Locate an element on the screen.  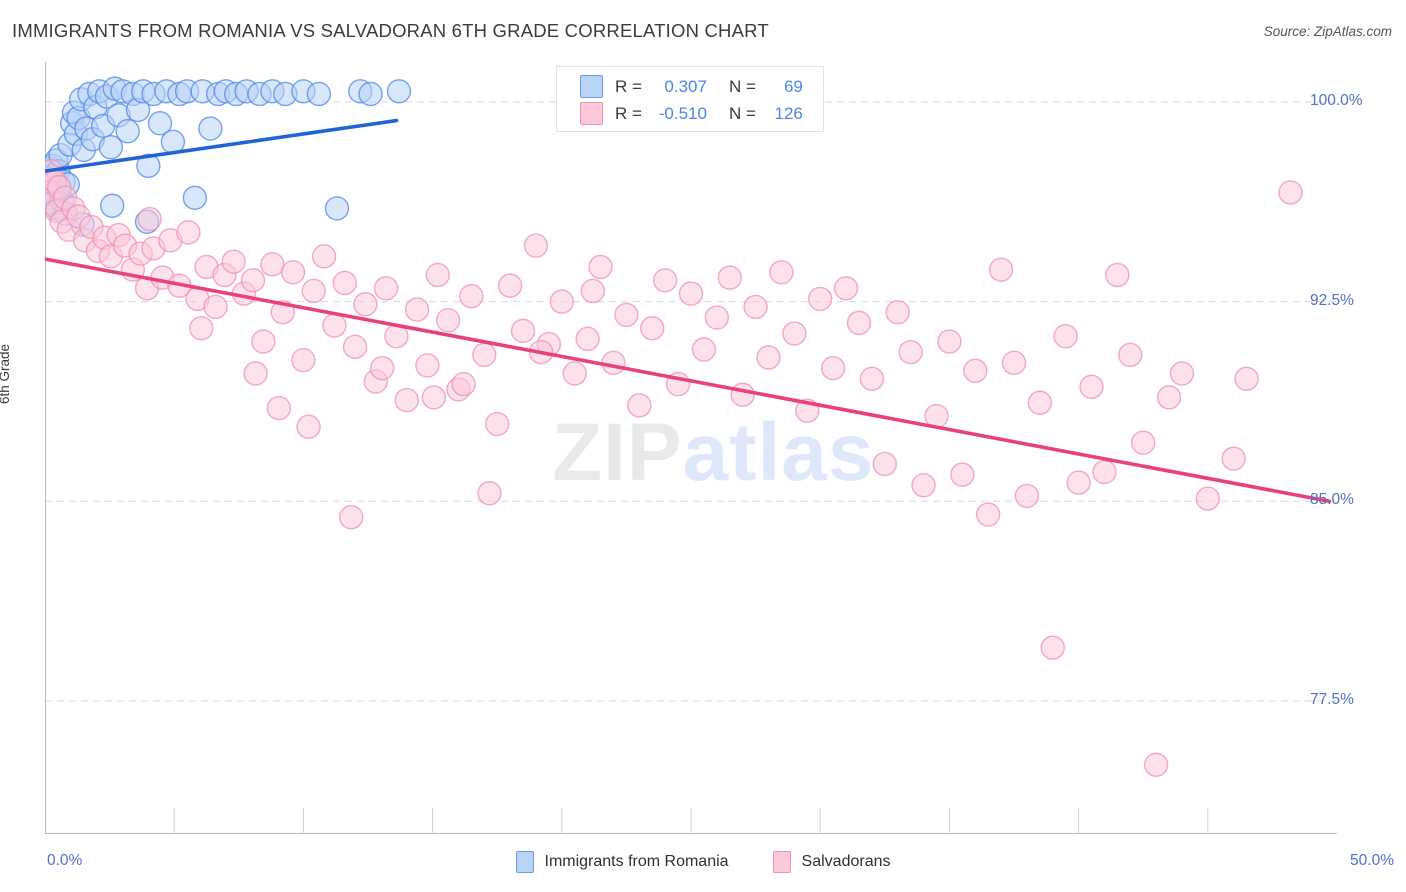
legend-swatch-romania is located at coordinates (524, 862).